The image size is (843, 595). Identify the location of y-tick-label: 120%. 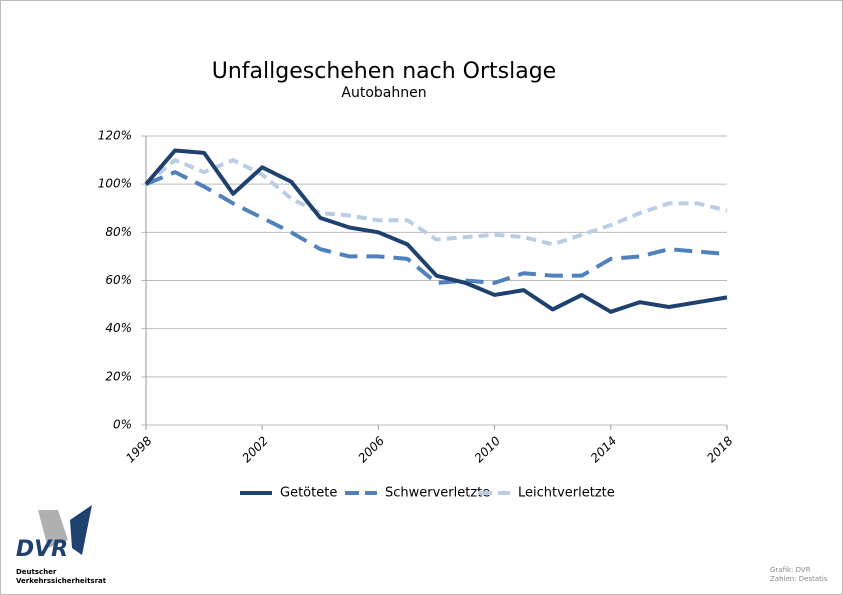
(115, 136).